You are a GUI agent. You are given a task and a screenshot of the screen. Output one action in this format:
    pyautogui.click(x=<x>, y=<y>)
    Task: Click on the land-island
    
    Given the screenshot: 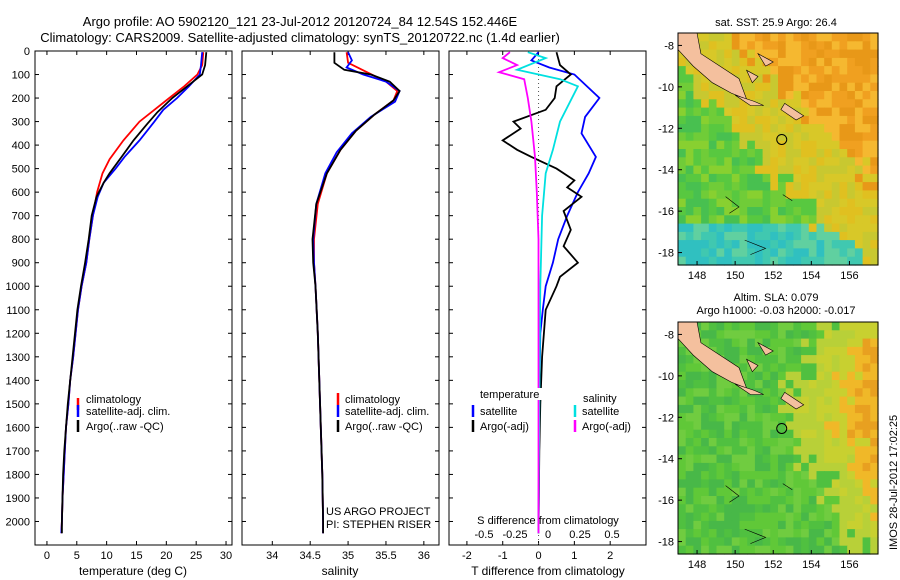 What is the action you would take?
    pyautogui.click(x=792, y=111)
    